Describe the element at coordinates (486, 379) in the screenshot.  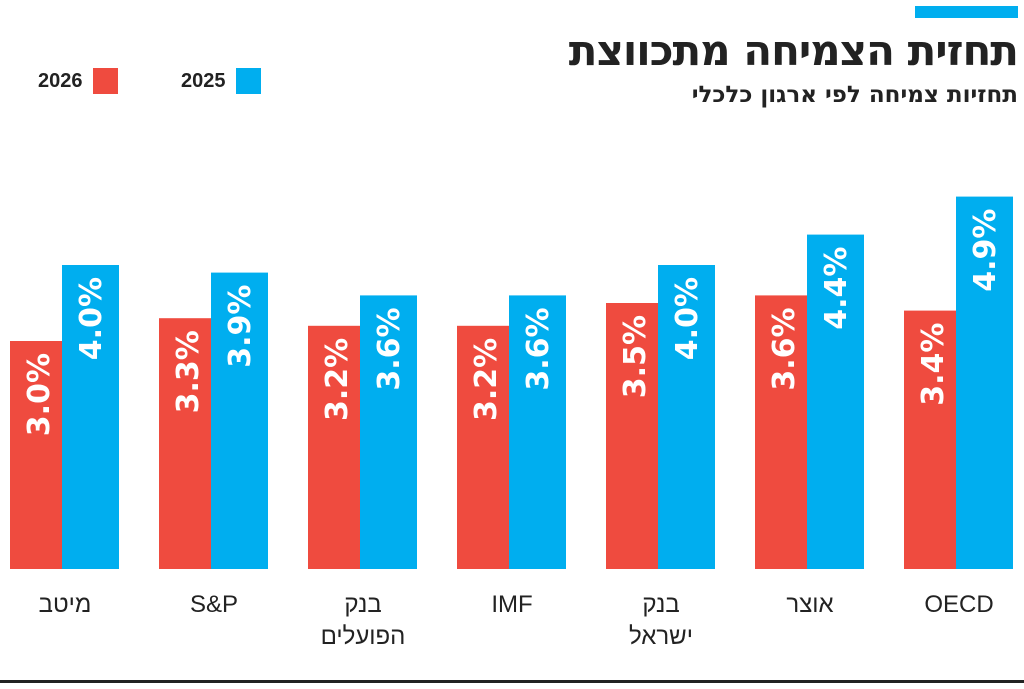
I see `data-label-2026-3: 3.2%` at that location.